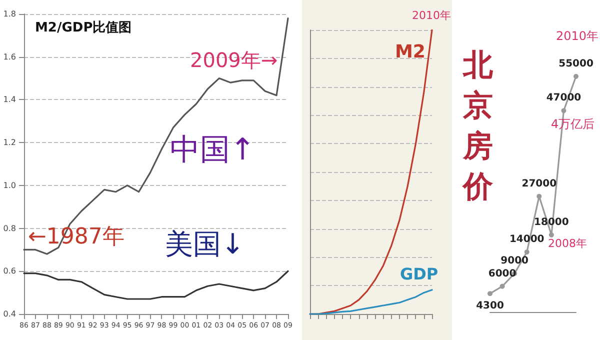 This screenshot has height=340, width=600. I want to click on y-tick-label: 0.6, so click(9, 271).